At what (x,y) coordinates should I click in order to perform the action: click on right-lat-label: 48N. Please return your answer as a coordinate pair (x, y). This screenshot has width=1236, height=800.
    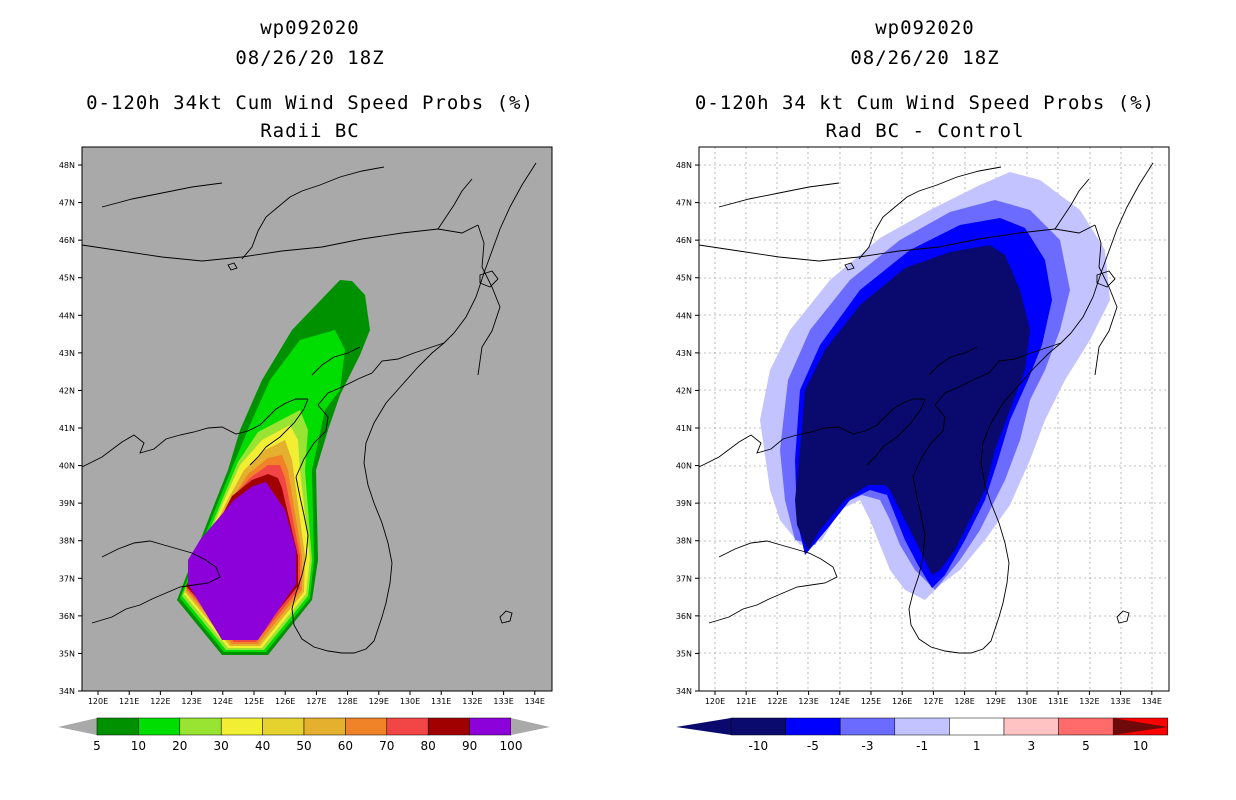
    Looking at the image, I should click on (684, 165).